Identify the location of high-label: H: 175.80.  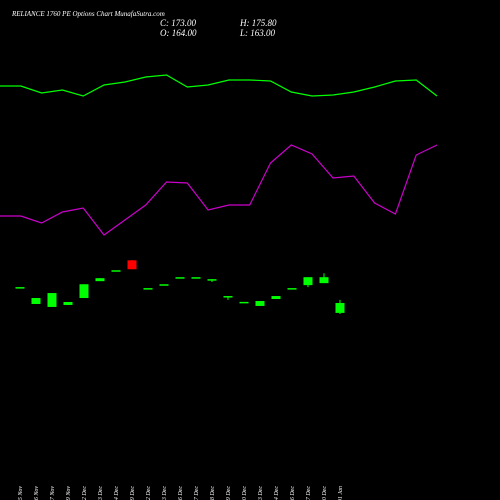
(258, 23).